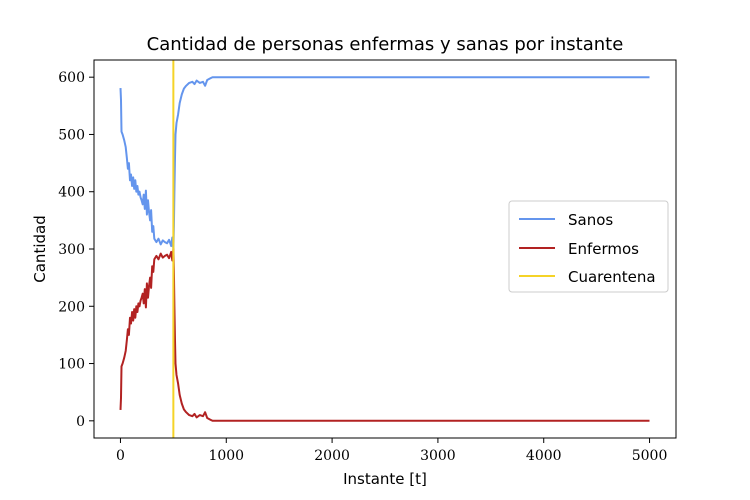 The height and width of the screenshot is (500, 750). What do you see at coordinates (391, 451) in the screenshot?
I see `x-axis-ticks: 0 1000 2000 3000 4000 5000` at bounding box center [391, 451].